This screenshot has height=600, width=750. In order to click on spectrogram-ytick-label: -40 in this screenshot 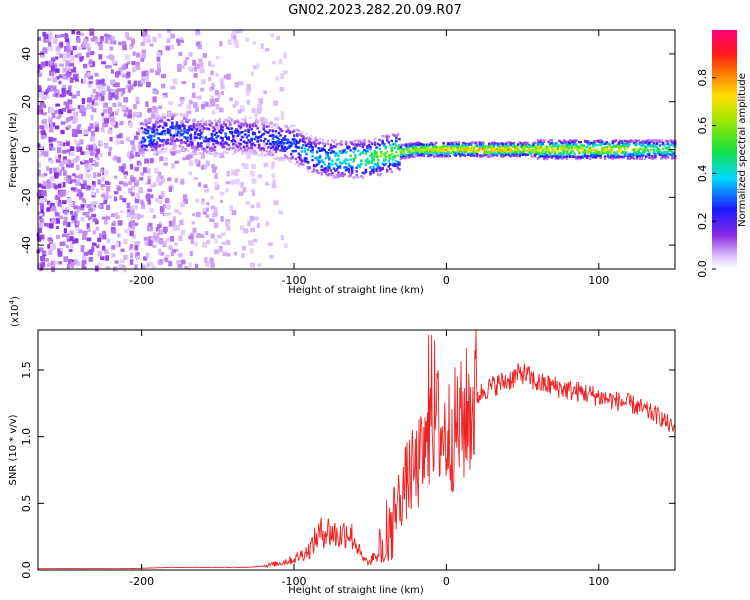, I will do `click(26, 245)`.